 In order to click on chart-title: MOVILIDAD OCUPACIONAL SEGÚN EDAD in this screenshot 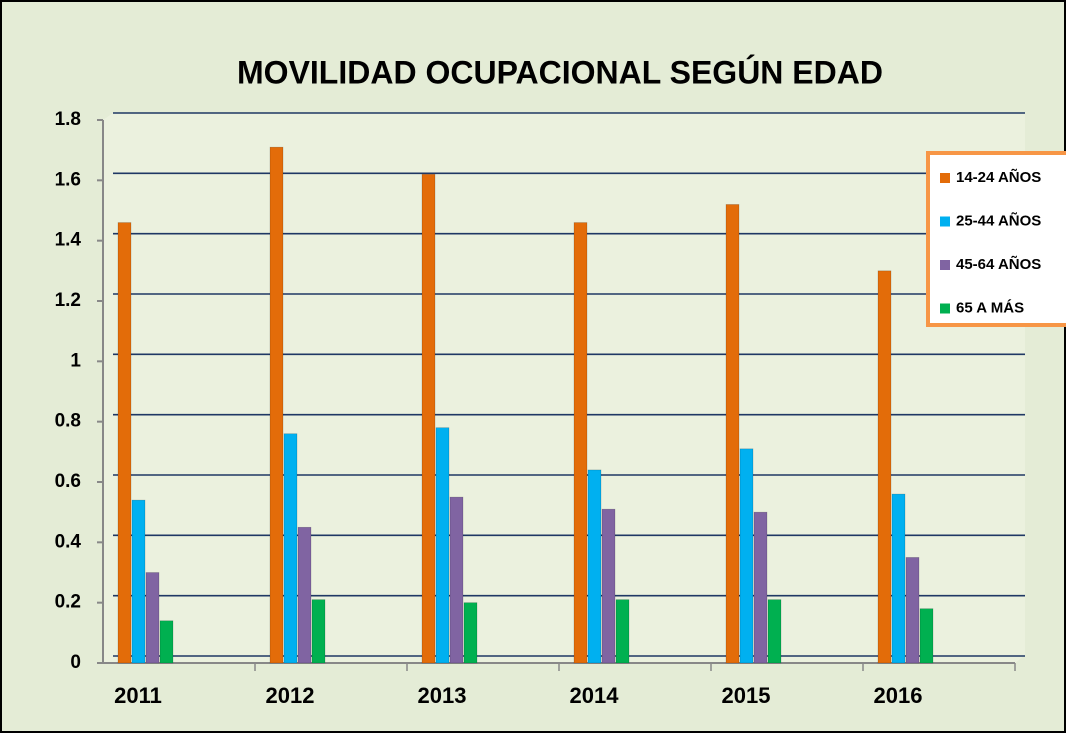, I will do `click(560, 72)`.